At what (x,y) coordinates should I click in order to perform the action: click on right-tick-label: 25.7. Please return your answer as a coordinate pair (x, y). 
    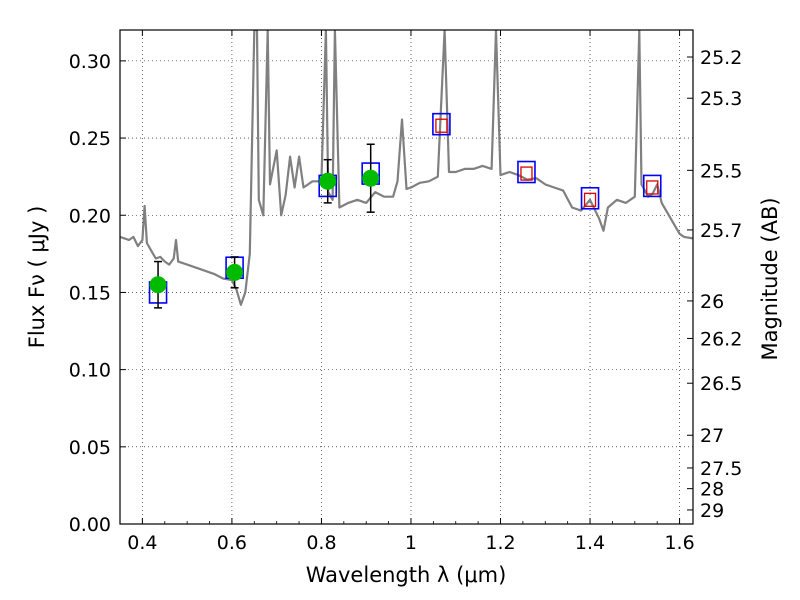
    Looking at the image, I should click on (721, 231).